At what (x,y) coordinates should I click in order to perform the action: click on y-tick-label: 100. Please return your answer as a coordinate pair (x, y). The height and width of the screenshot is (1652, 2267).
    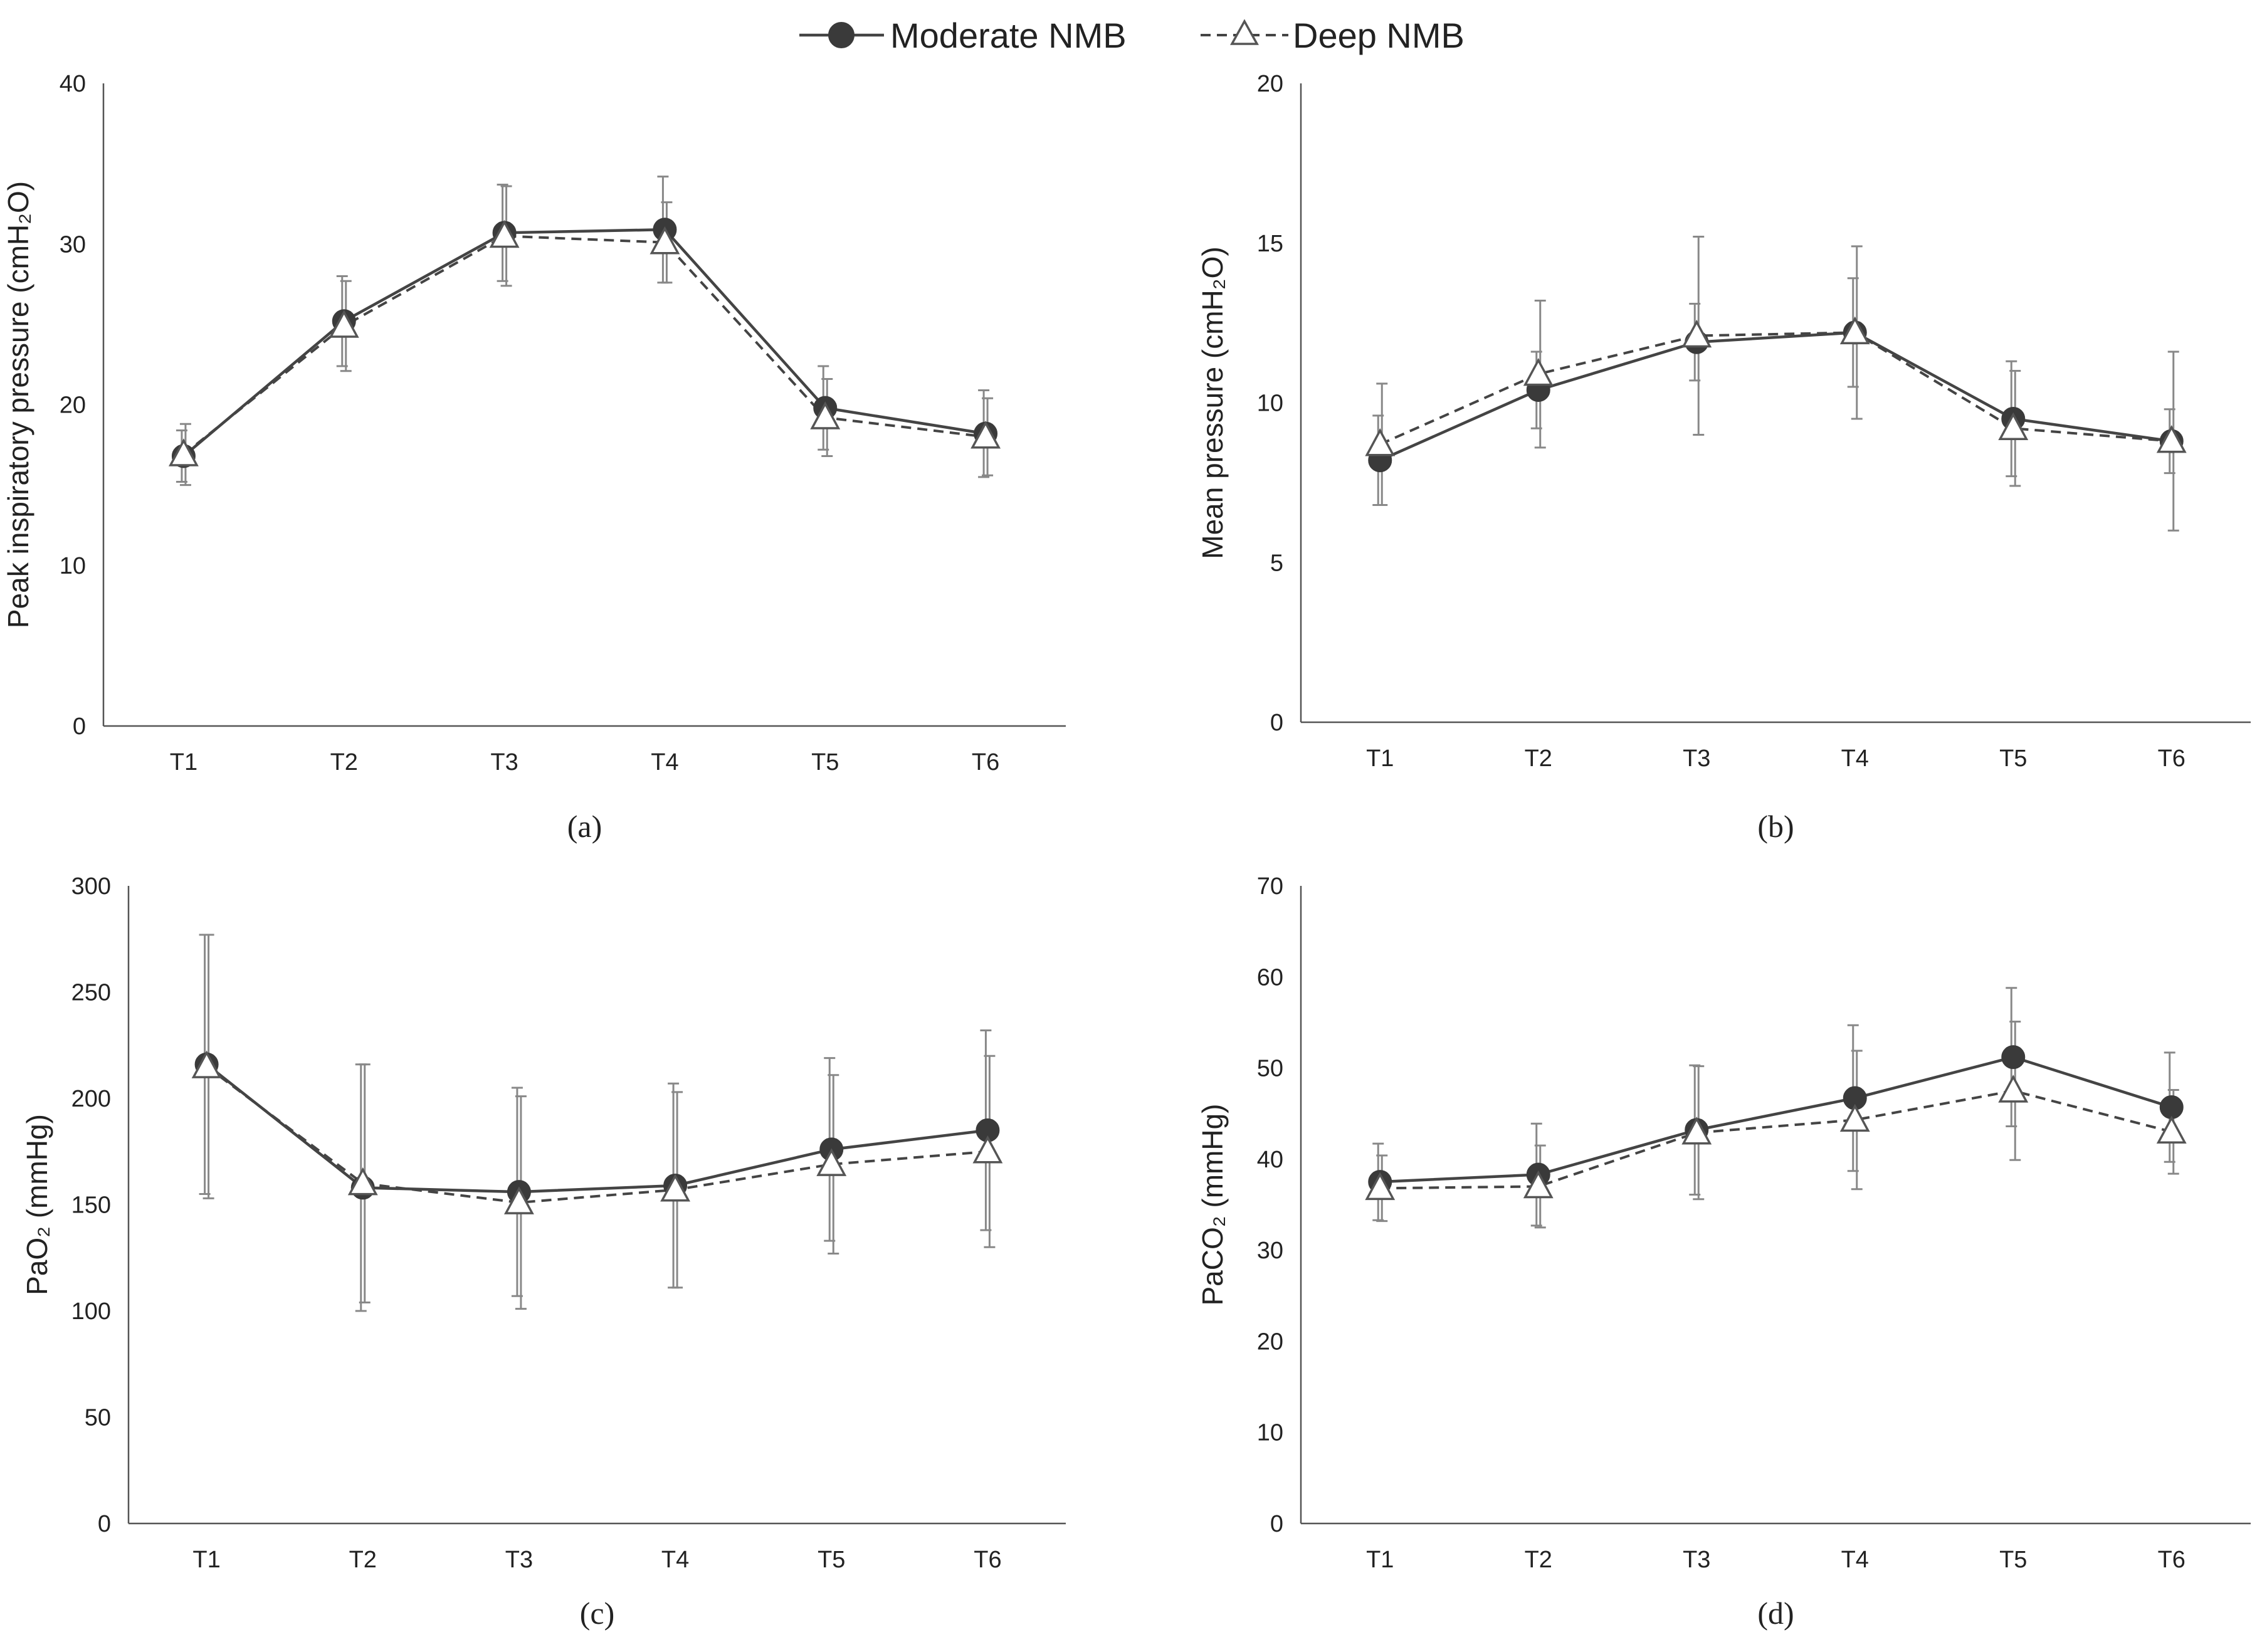
    Looking at the image, I should click on (91, 1311).